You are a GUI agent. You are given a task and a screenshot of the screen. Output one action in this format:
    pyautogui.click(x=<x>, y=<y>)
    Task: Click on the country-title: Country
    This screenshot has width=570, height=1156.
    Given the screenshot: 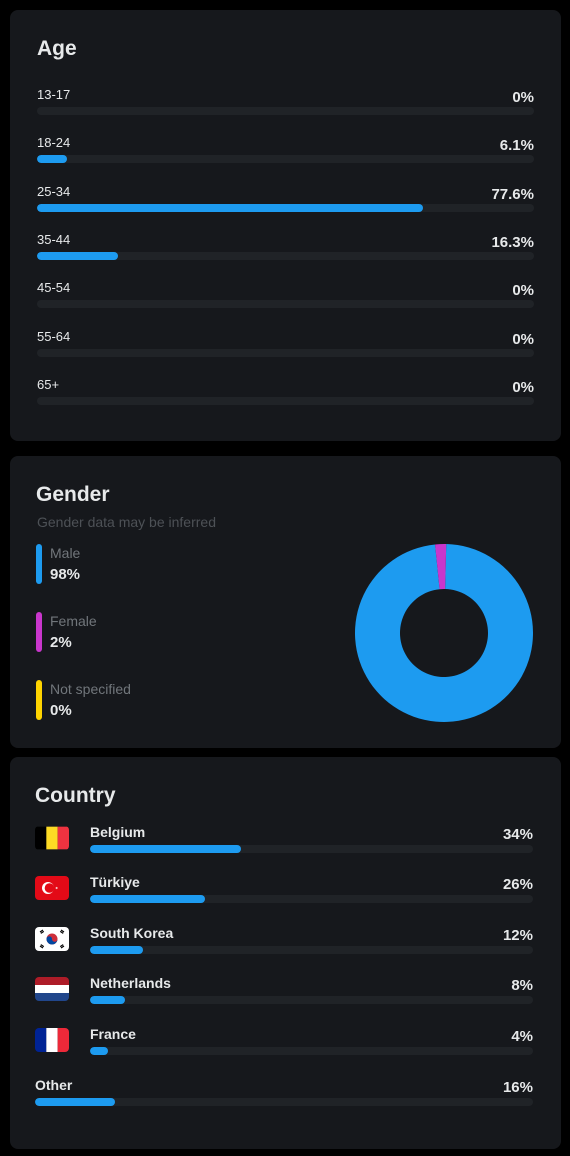 What is the action you would take?
    pyautogui.click(x=75, y=795)
    